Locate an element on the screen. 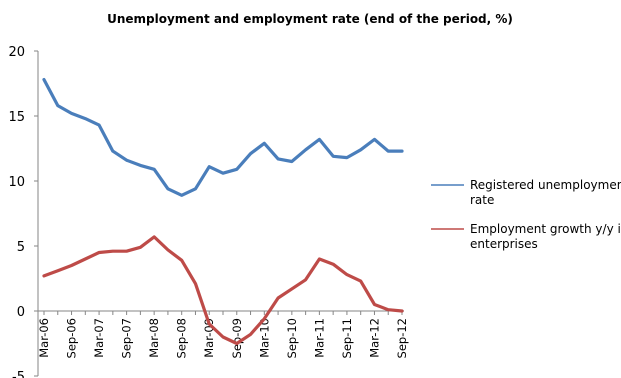 This screenshot has width=621, height=378. x-tick-label: Mar-07 is located at coordinates (99, 338).